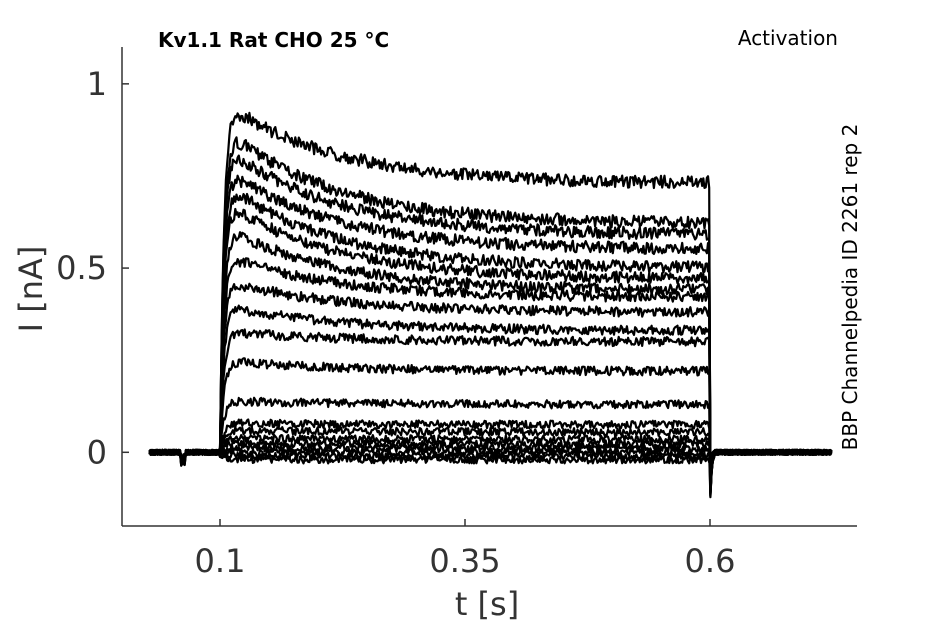  I want to click on y-axis-label: I [nA], so click(31, 289).